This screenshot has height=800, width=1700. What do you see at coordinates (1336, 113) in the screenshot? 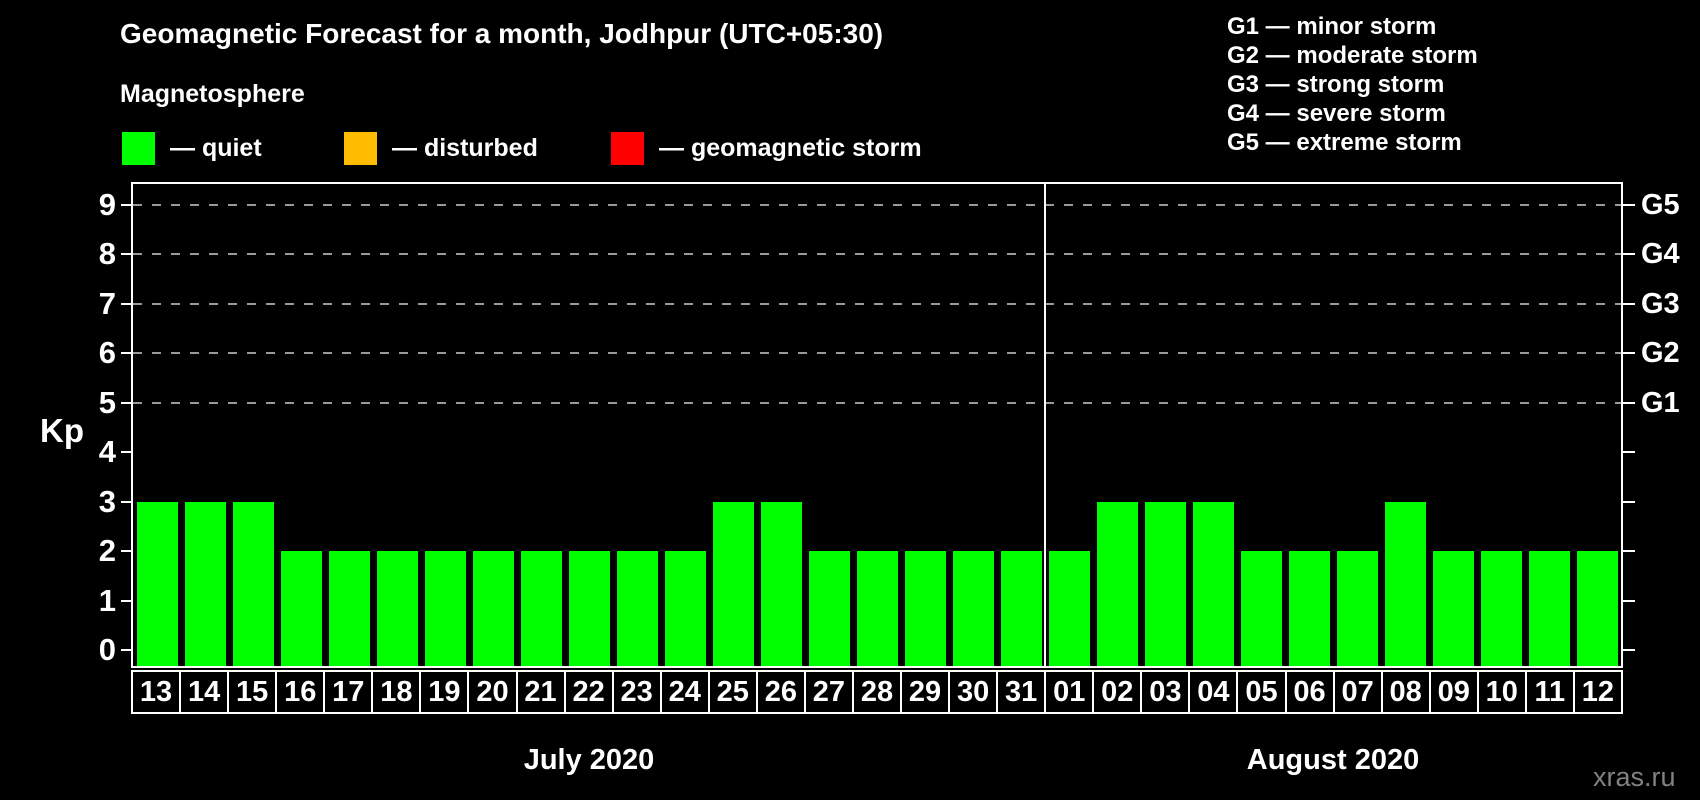
I see `g4-legend-line: G4 — severe storm` at bounding box center [1336, 113].